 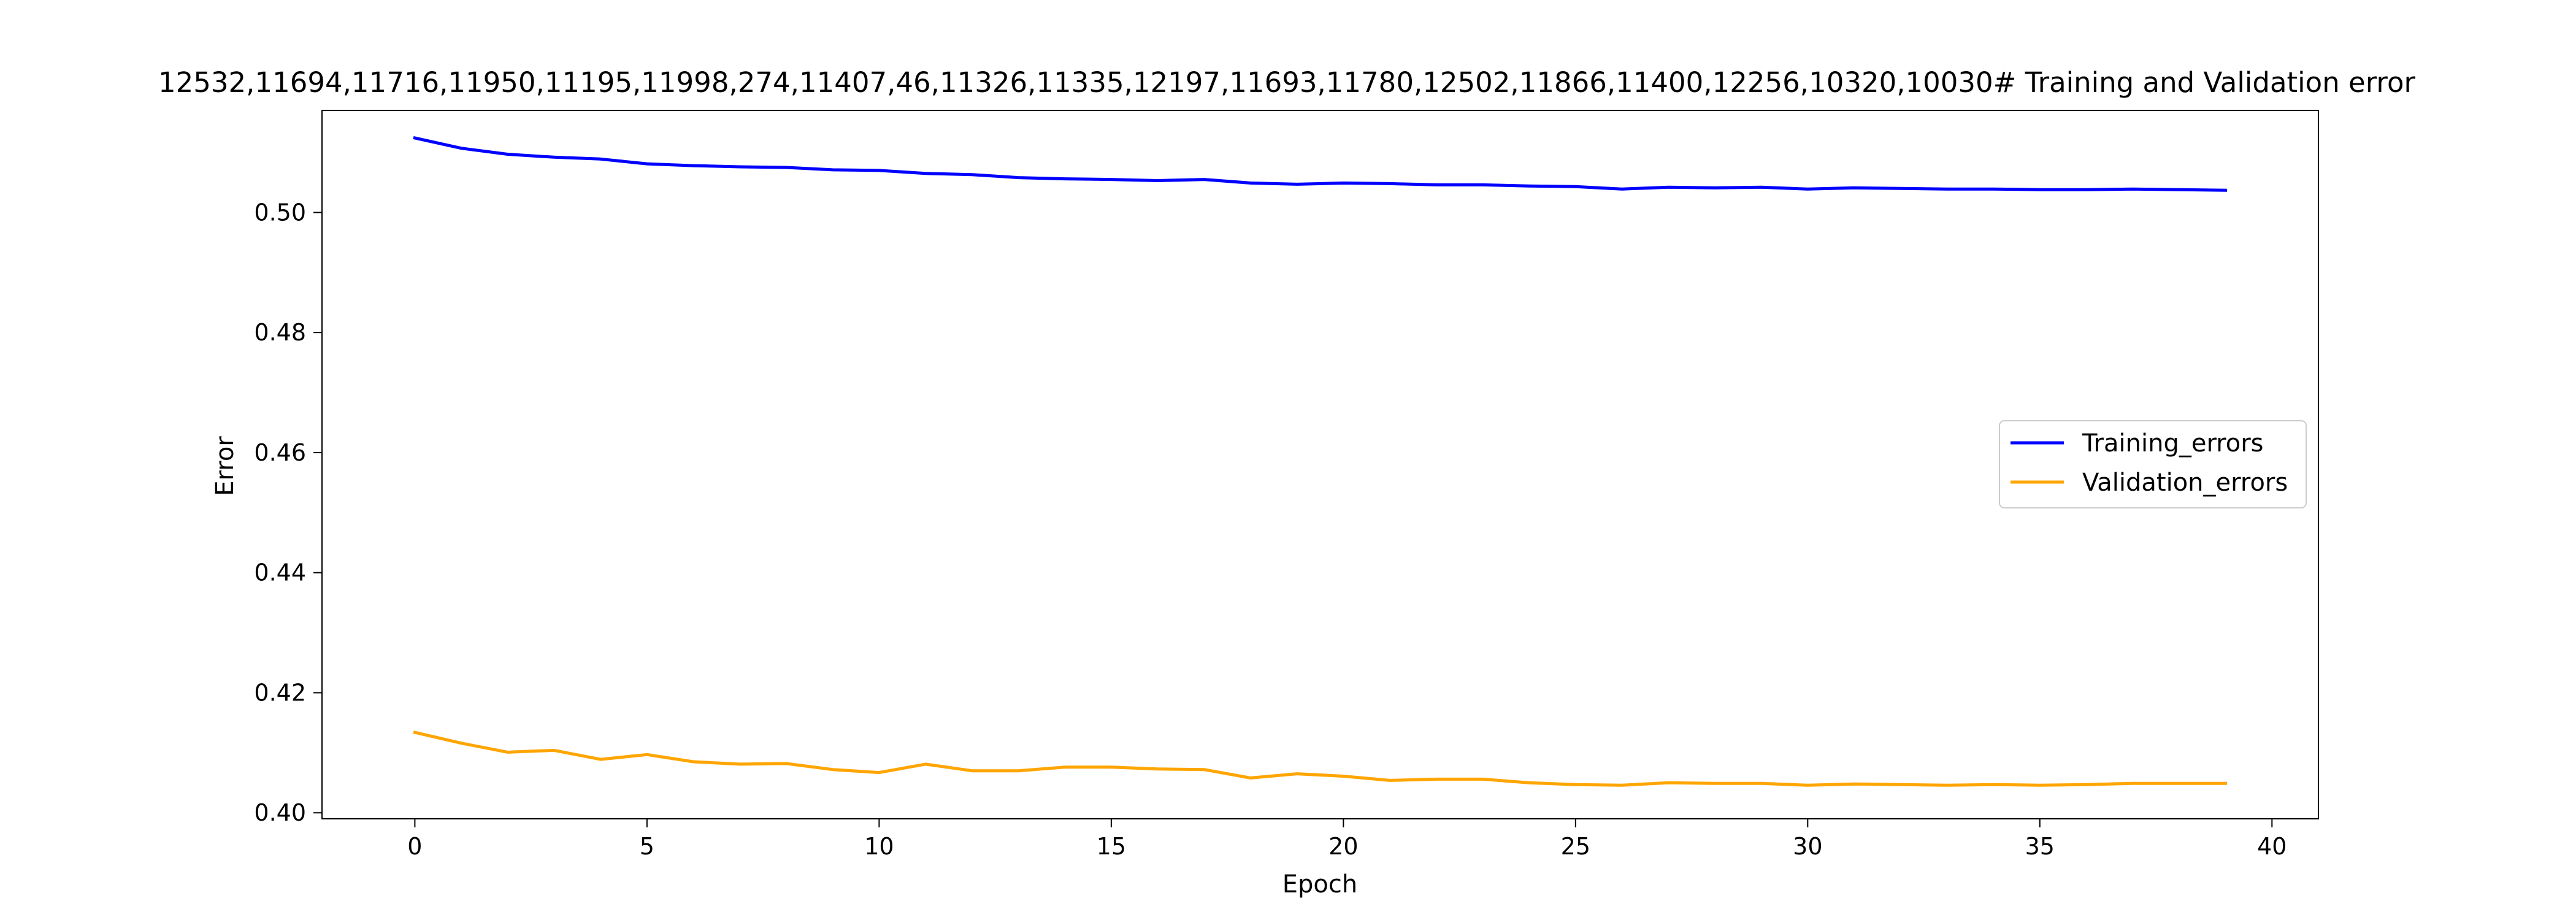 What do you see at coordinates (1319, 884) in the screenshot?
I see `x-axis-label: Epoch` at bounding box center [1319, 884].